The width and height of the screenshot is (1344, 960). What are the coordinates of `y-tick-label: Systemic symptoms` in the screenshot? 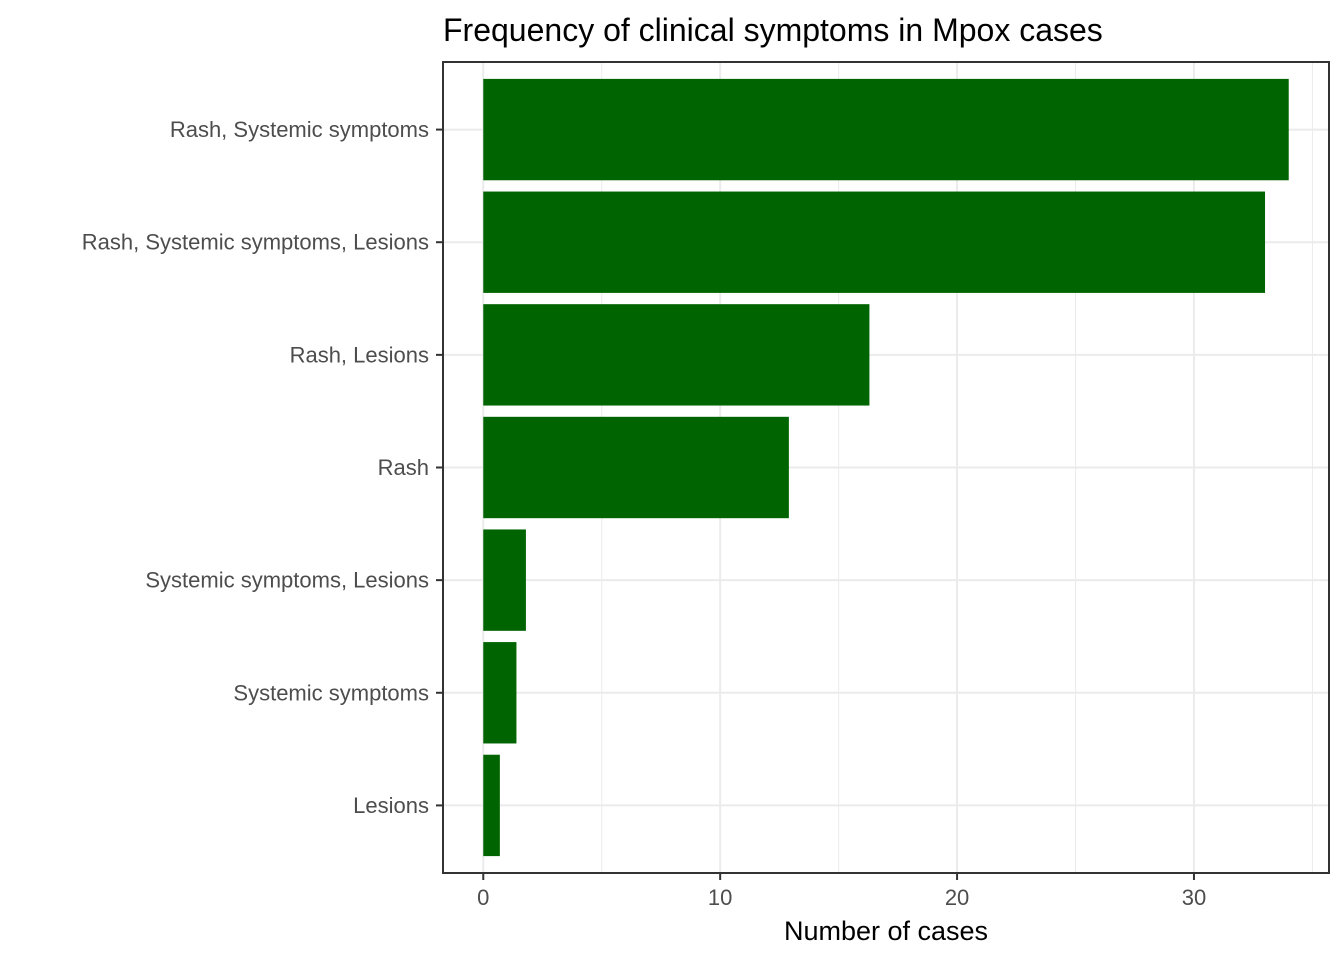 It's located at (331, 692).